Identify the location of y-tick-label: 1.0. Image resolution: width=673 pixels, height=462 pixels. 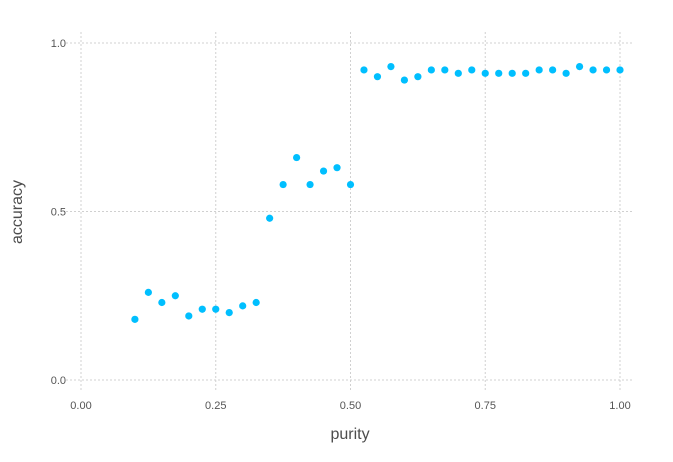
(58, 44).